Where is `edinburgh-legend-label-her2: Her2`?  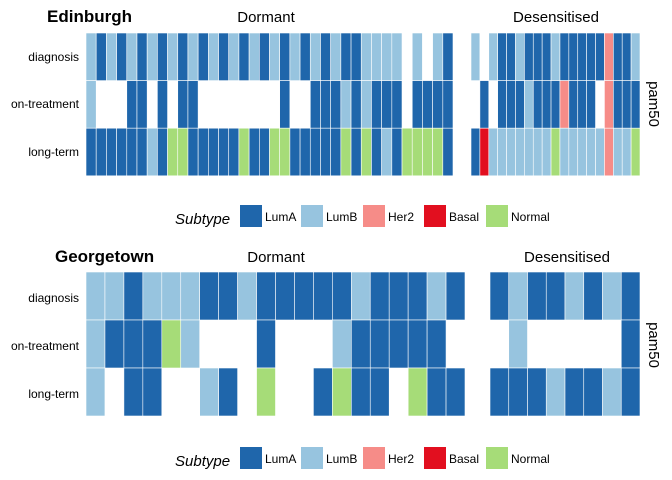
edinburgh-legend-label-her2: Her2 is located at coordinates (401, 217).